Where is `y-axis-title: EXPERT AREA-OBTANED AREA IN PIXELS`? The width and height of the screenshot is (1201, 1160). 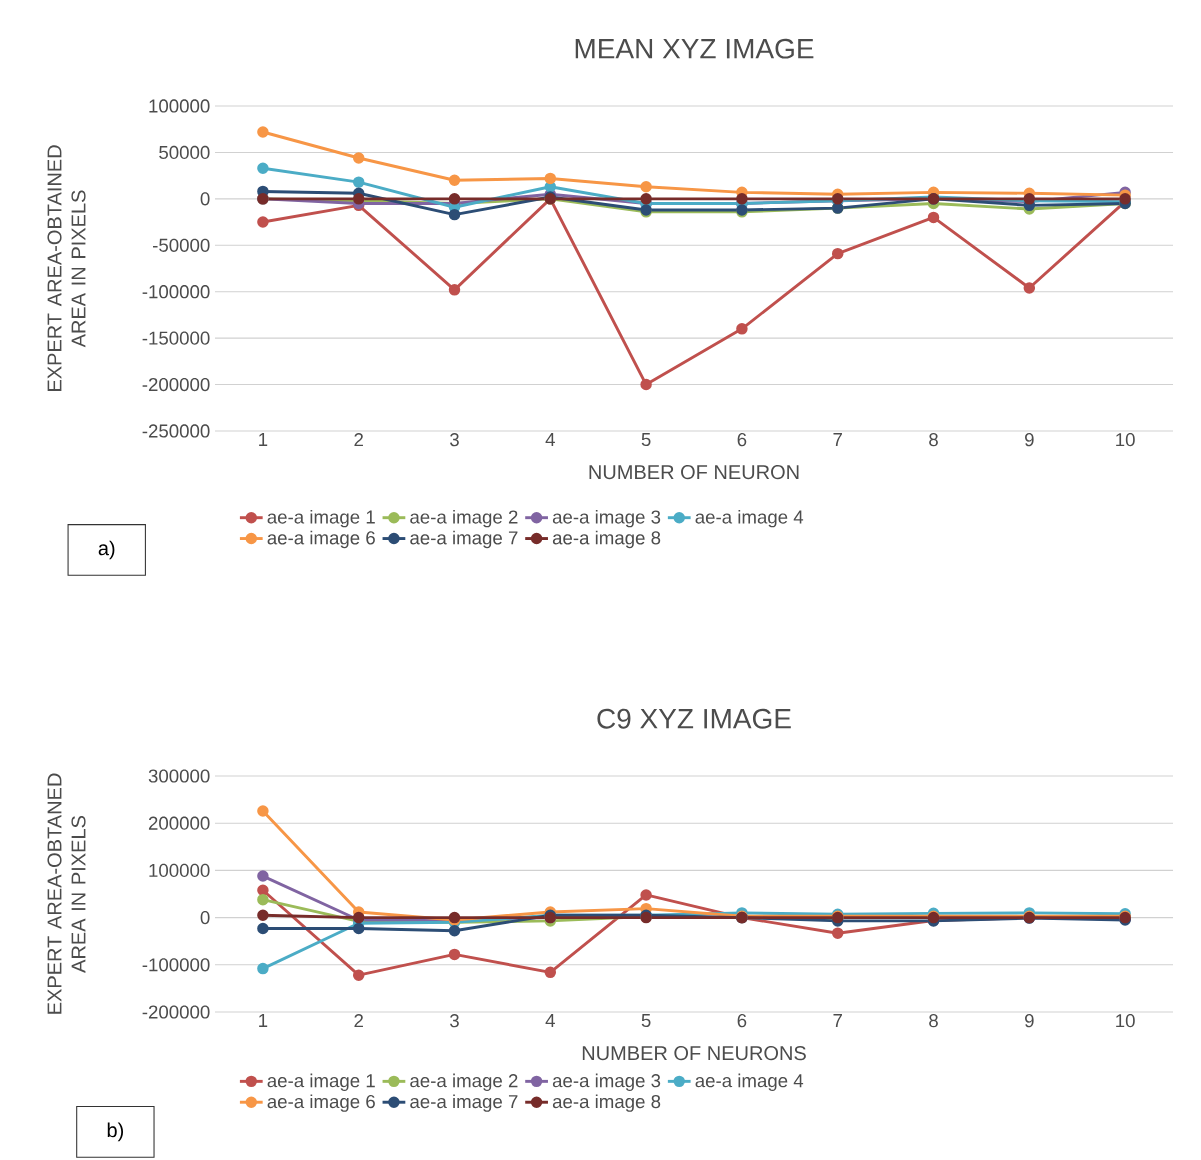 y-axis-title: EXPERT AREA-OBTANED AREA IN PIXELS is located at coordinates (66, 893).